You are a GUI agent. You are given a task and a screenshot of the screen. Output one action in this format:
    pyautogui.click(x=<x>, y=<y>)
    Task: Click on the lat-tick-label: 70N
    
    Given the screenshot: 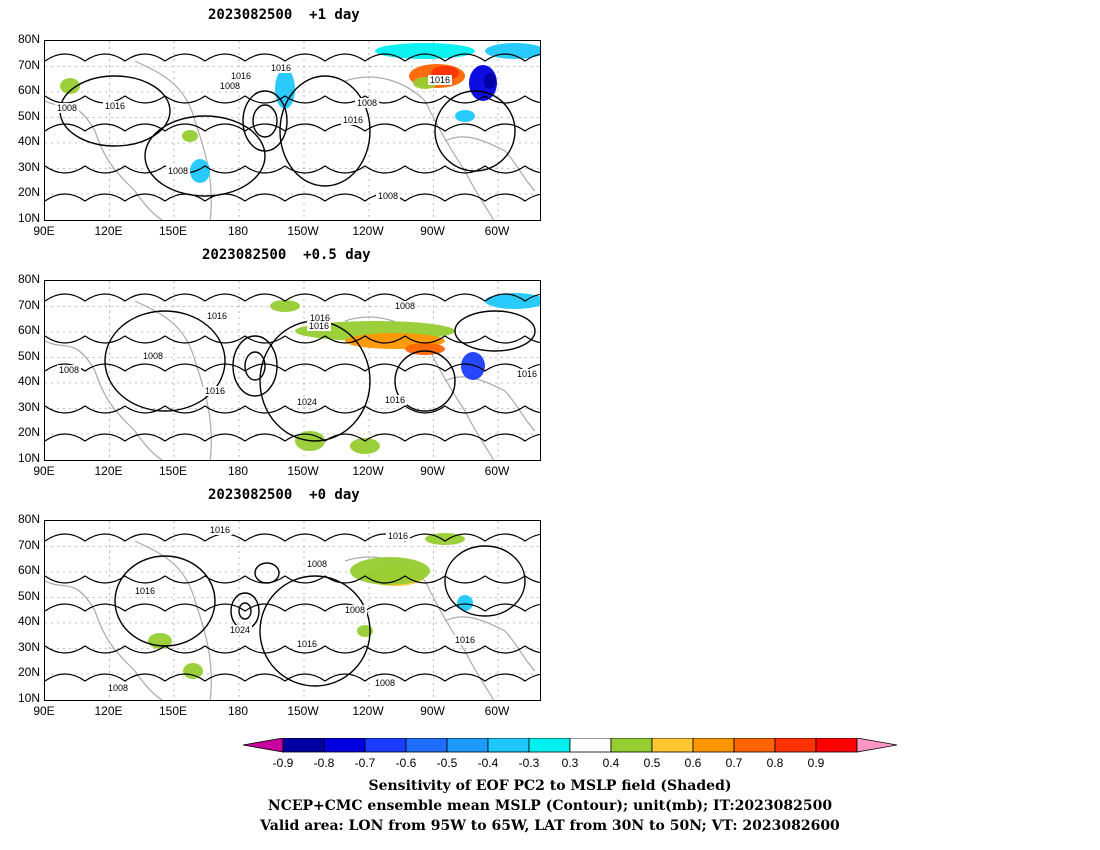 What is the action you would take?
    pyautogui.click(x=28, y=64)
    